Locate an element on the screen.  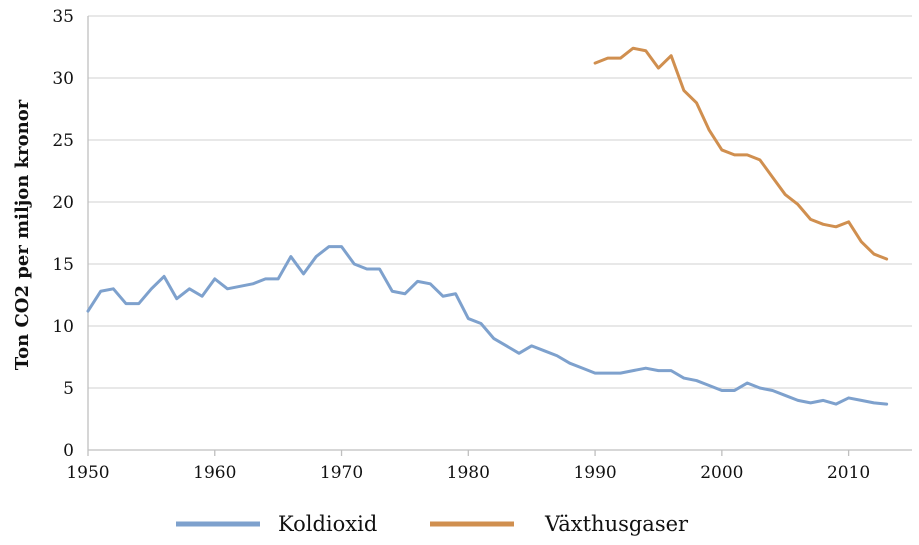
x-tick-label: 2010 is located at coordinates (848, 473).